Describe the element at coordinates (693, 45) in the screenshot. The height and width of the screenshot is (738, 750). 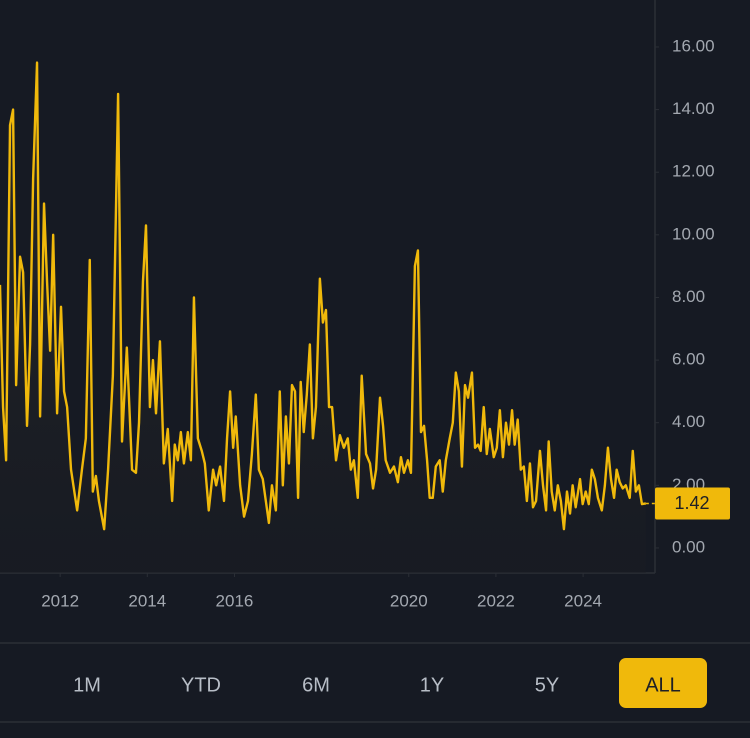
I see `y-tick-label: 16.00` at that location.